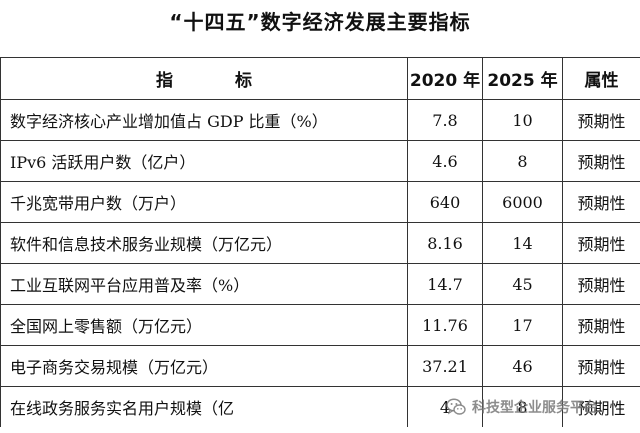 The height and width of the screenshot is (433, 640). Describe the element at coordinates (522, 202) in the screenshot. I see `value-2025: 6000` at that location.